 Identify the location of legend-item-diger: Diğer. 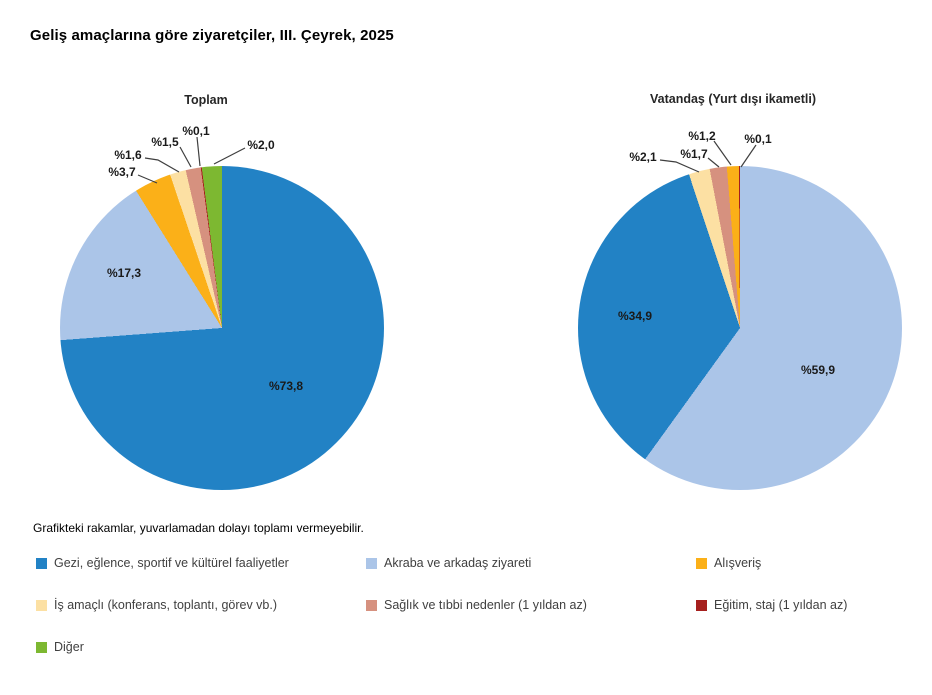
(60, 647).